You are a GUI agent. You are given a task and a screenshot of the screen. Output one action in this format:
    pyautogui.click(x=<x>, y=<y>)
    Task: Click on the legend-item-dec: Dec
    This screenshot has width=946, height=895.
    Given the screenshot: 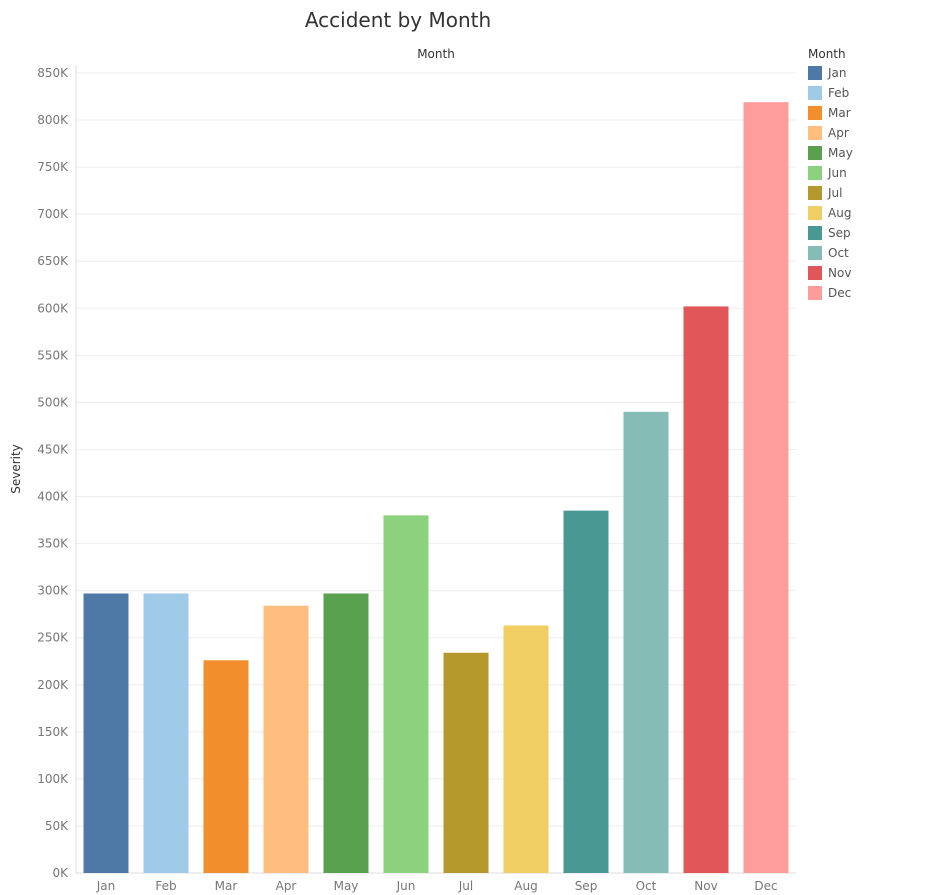 What is the action you would take?
    pyautogui.click(x=830, y=293)
    